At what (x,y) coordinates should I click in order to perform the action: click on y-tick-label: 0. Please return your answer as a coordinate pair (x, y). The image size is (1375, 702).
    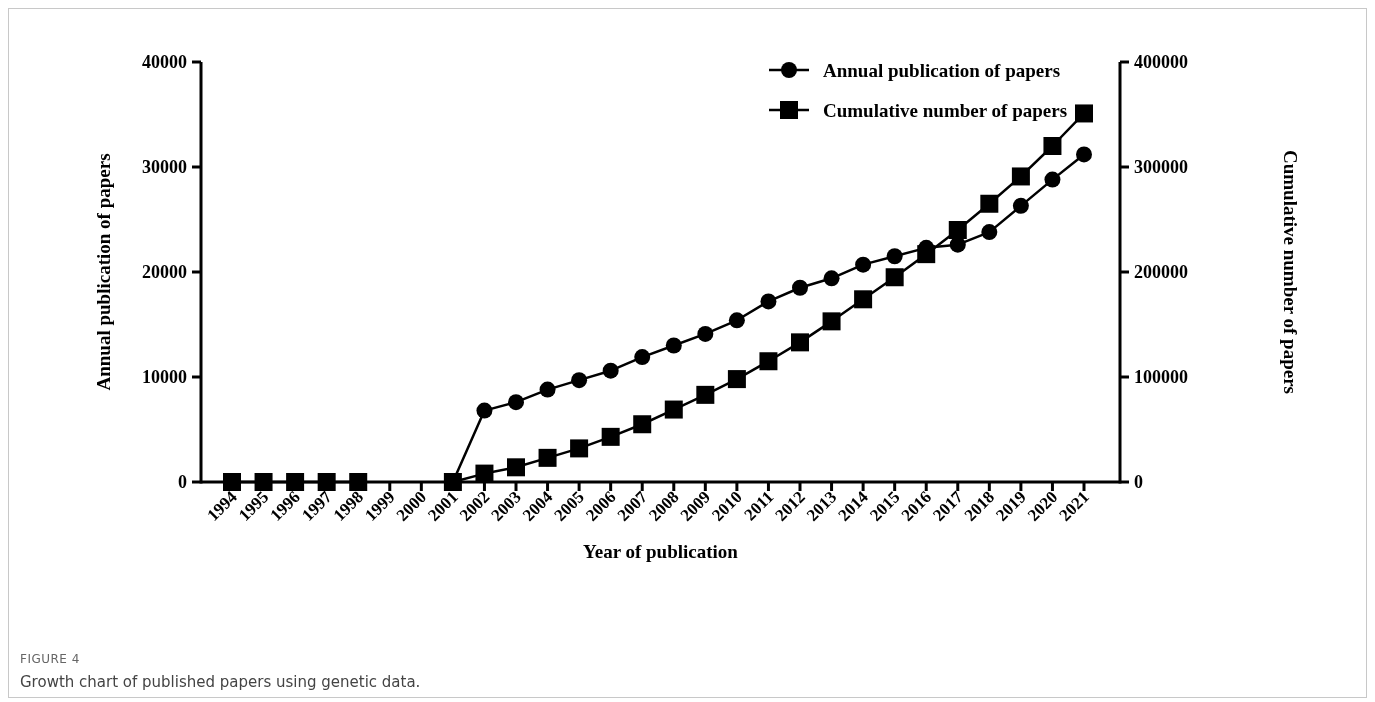
    Looking at the image, I should click on (182, 482).